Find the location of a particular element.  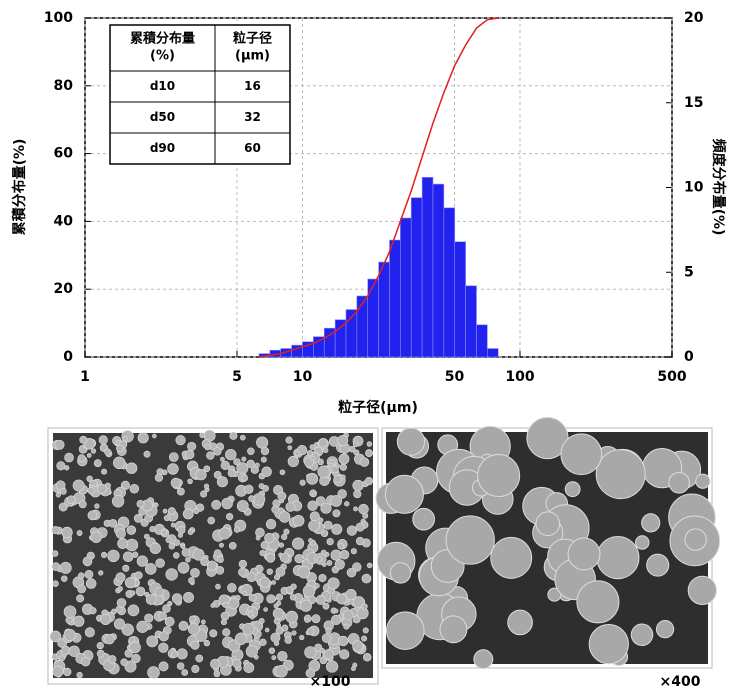

y2-tick-label: 10 is located at coordinates (694, 188).